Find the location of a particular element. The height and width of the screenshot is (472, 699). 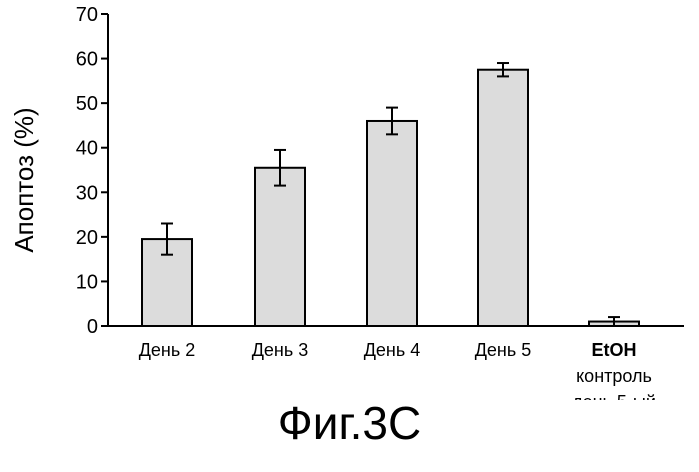

y-tick-label: 20 is located at coordinates (87, 238).